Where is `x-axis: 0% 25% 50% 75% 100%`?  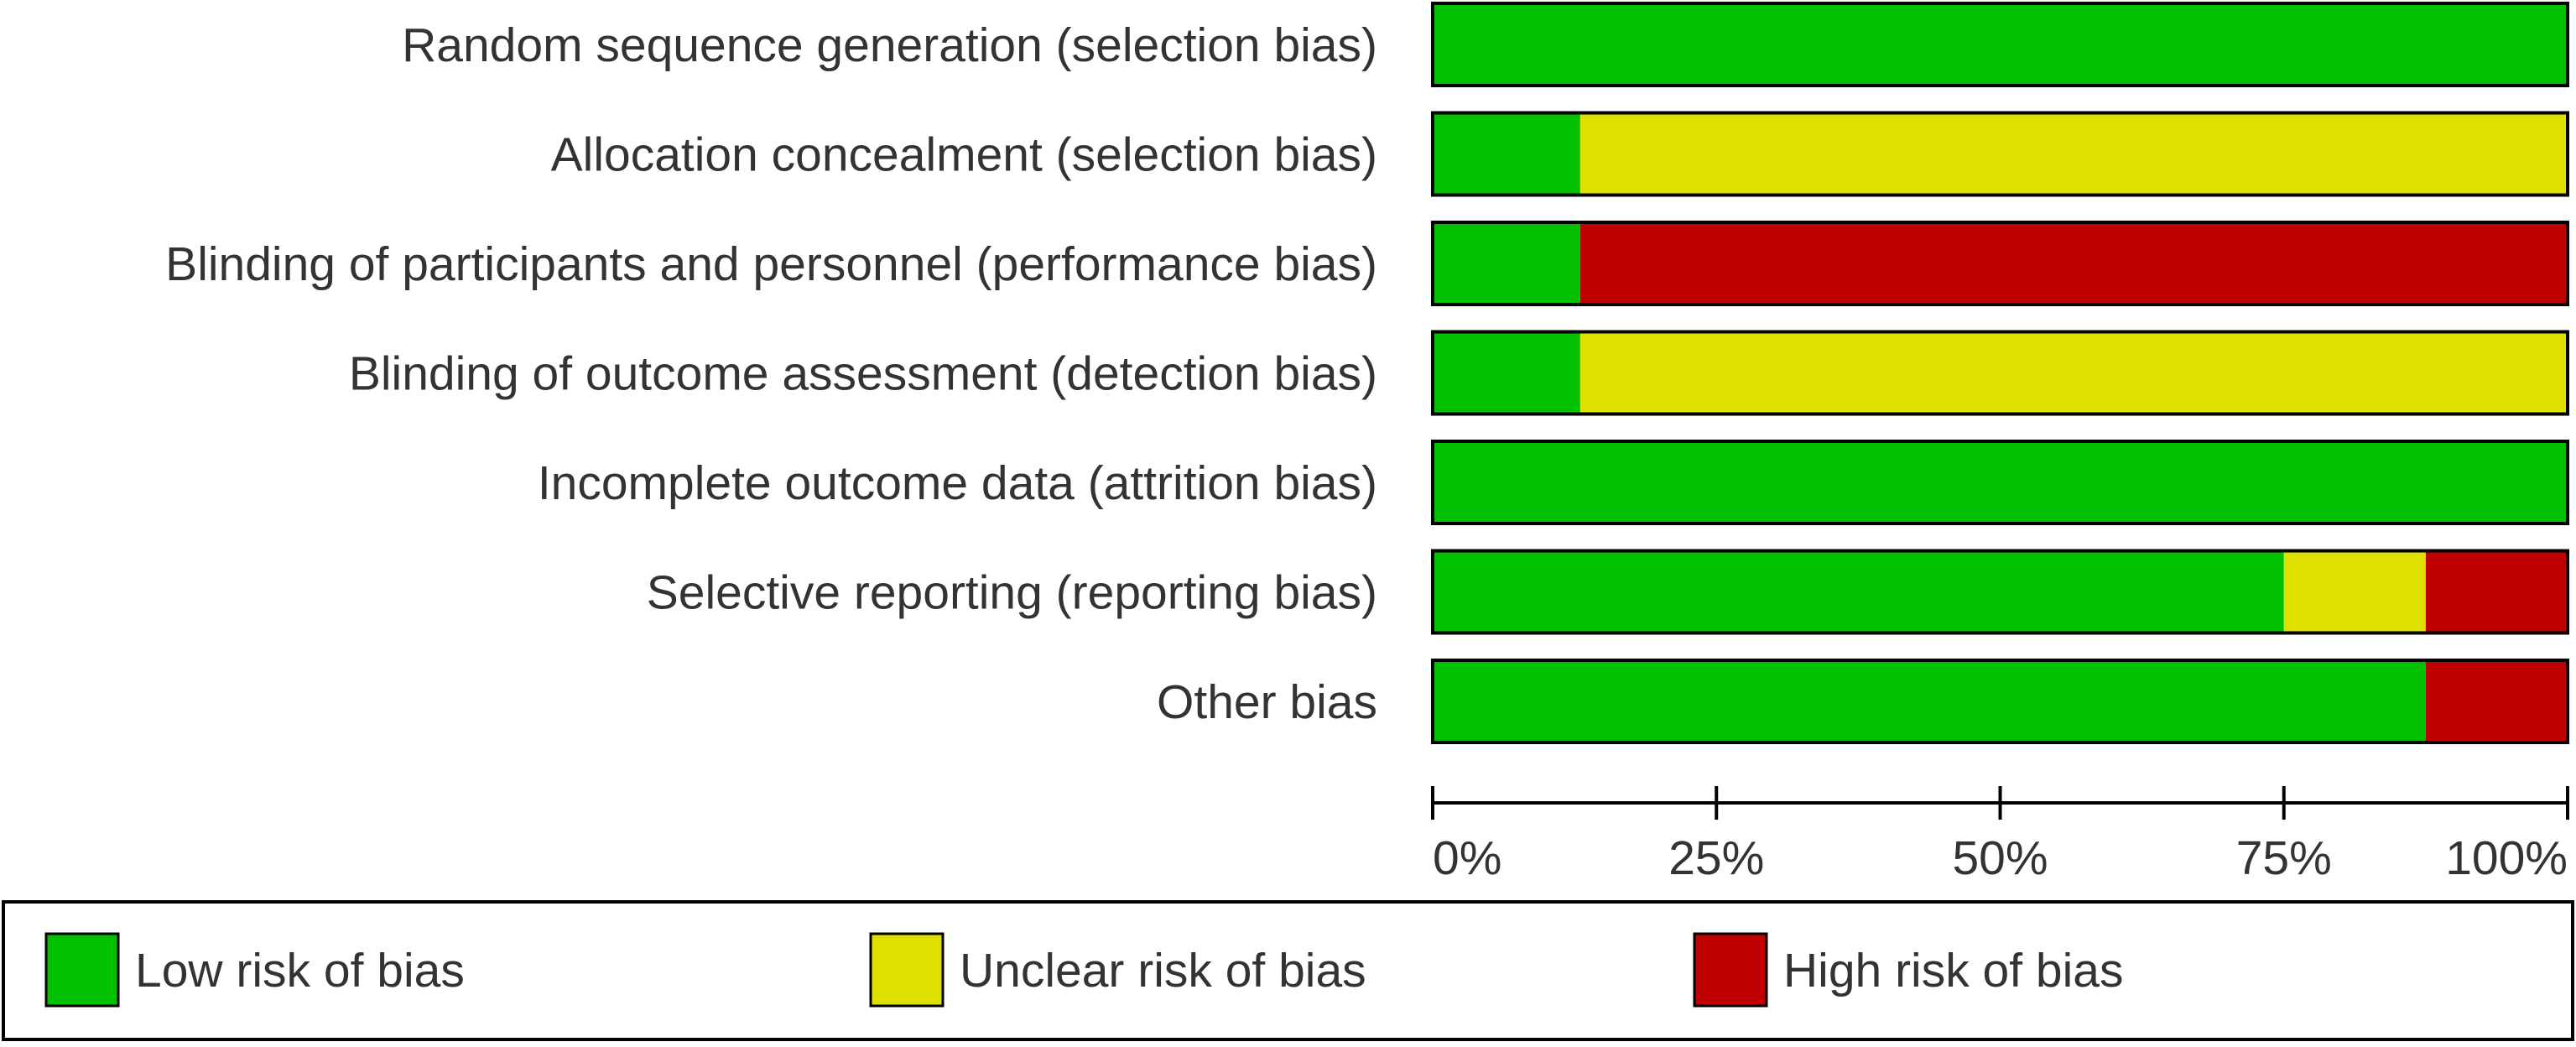
x-axis: 0% 25% 50% 75% 100% is located at coordinates (2000, 835).